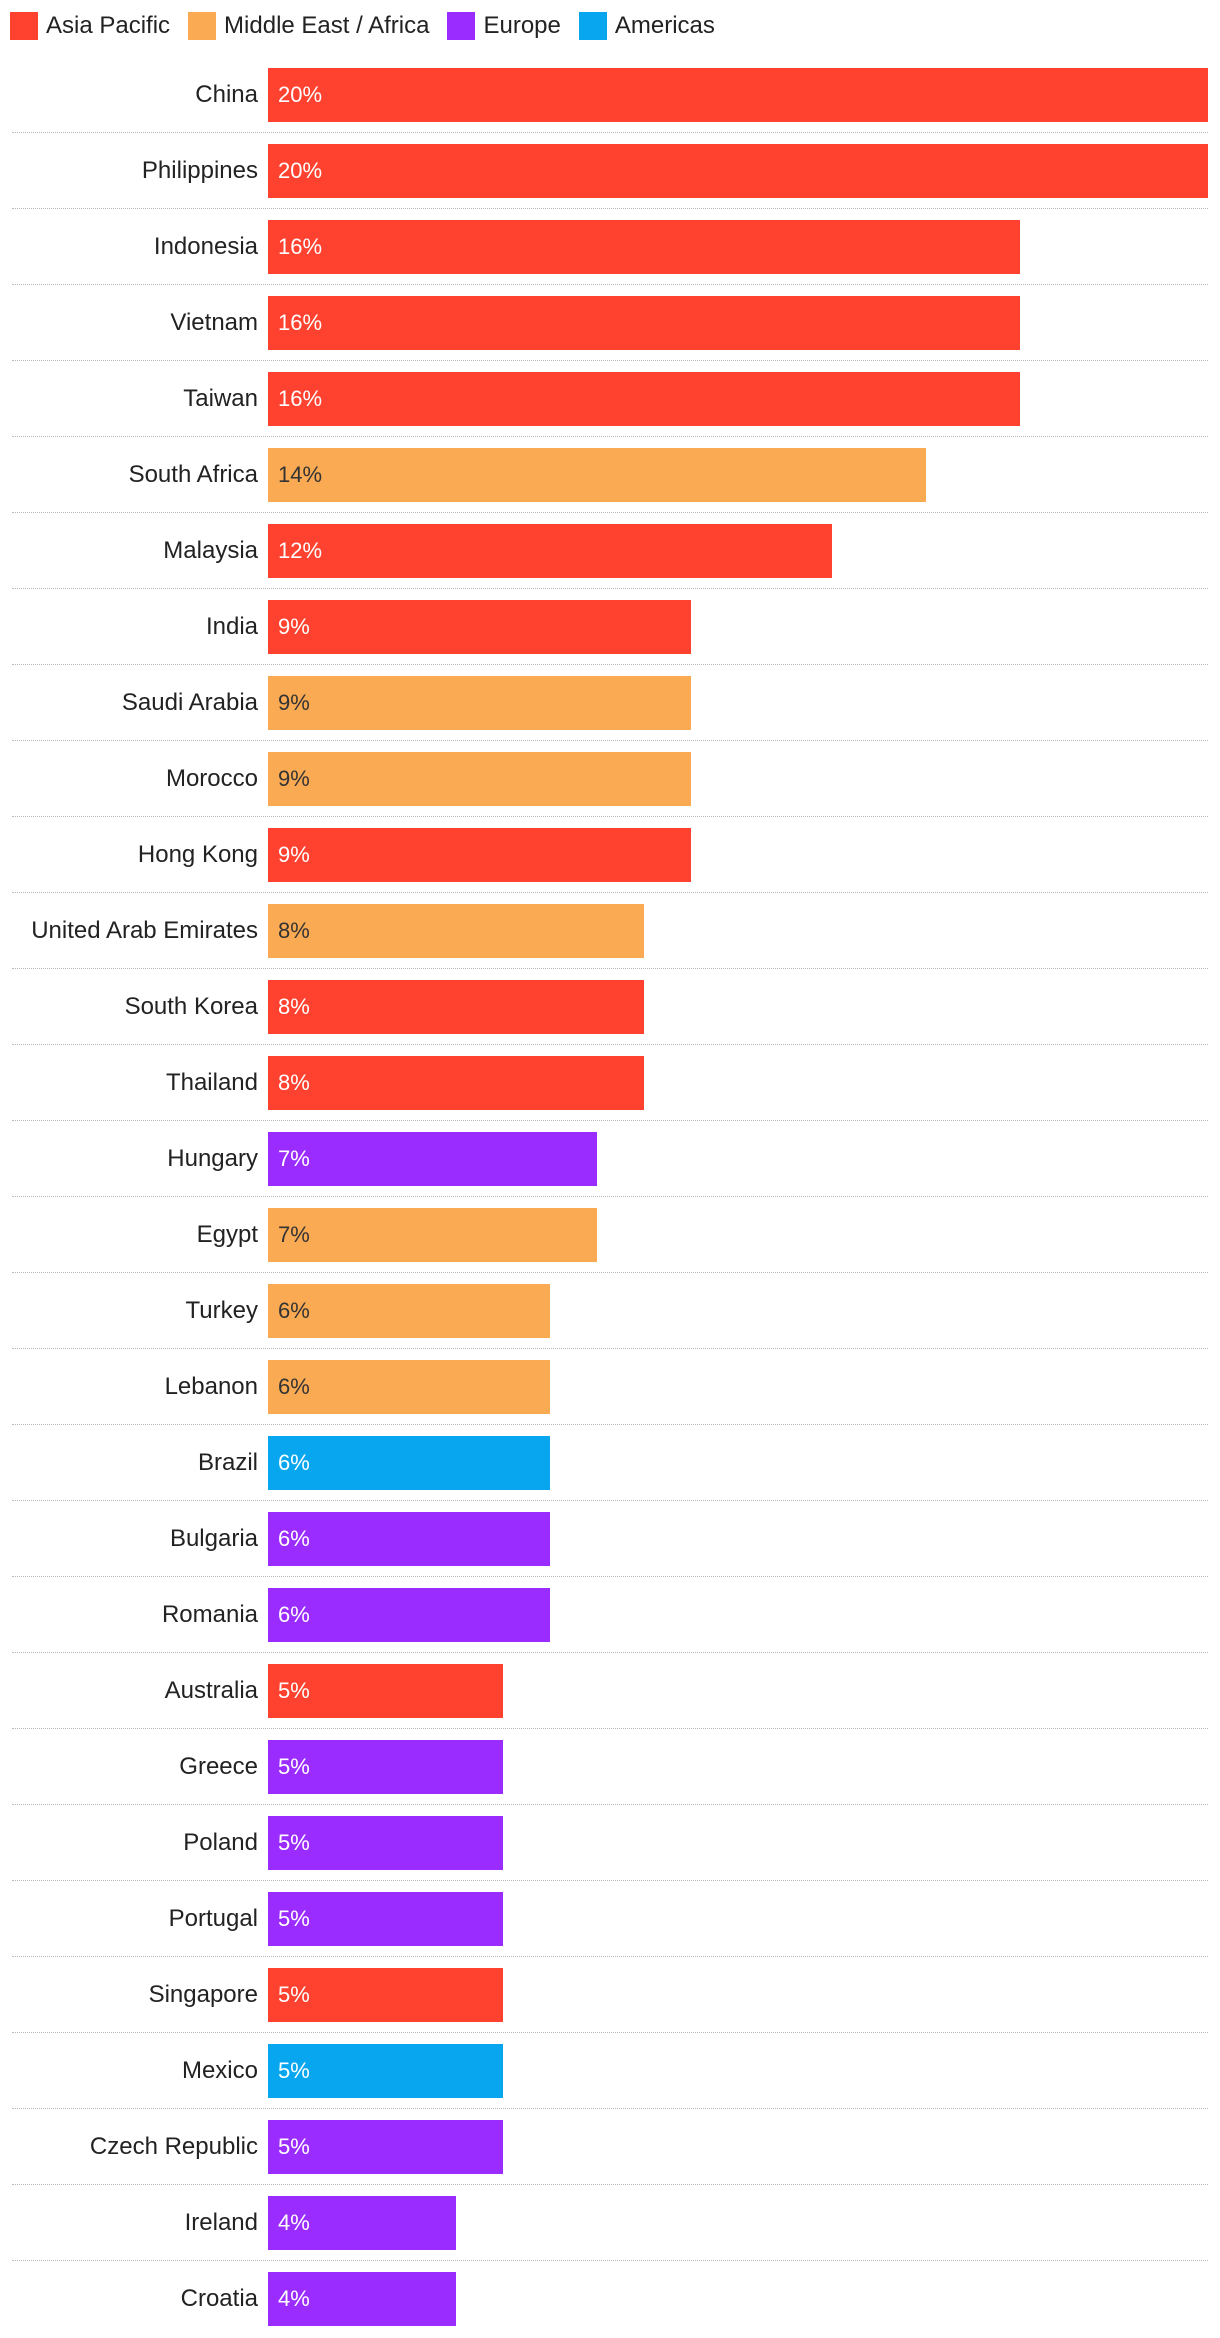 The image size is (1220, 2338). I want to click on bar-value-label: 4%, so click(294, 2222).